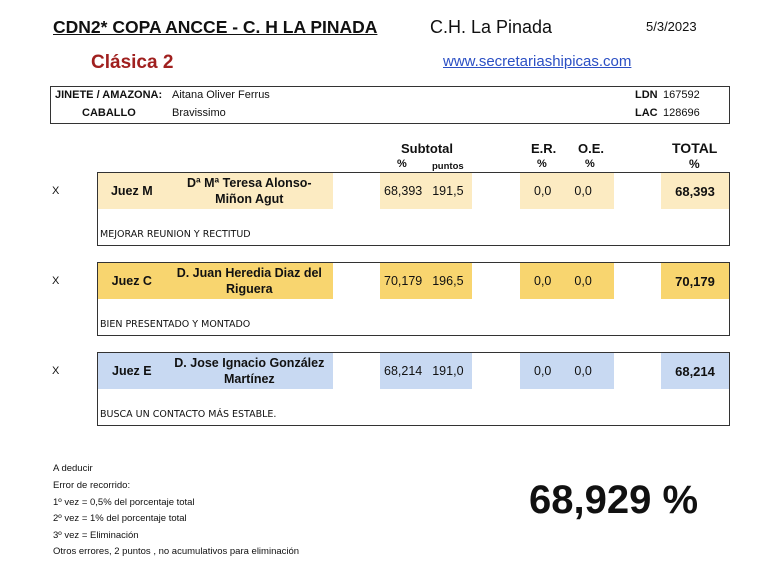  I want to click on oe-pct-header: %, so click(590, 164).